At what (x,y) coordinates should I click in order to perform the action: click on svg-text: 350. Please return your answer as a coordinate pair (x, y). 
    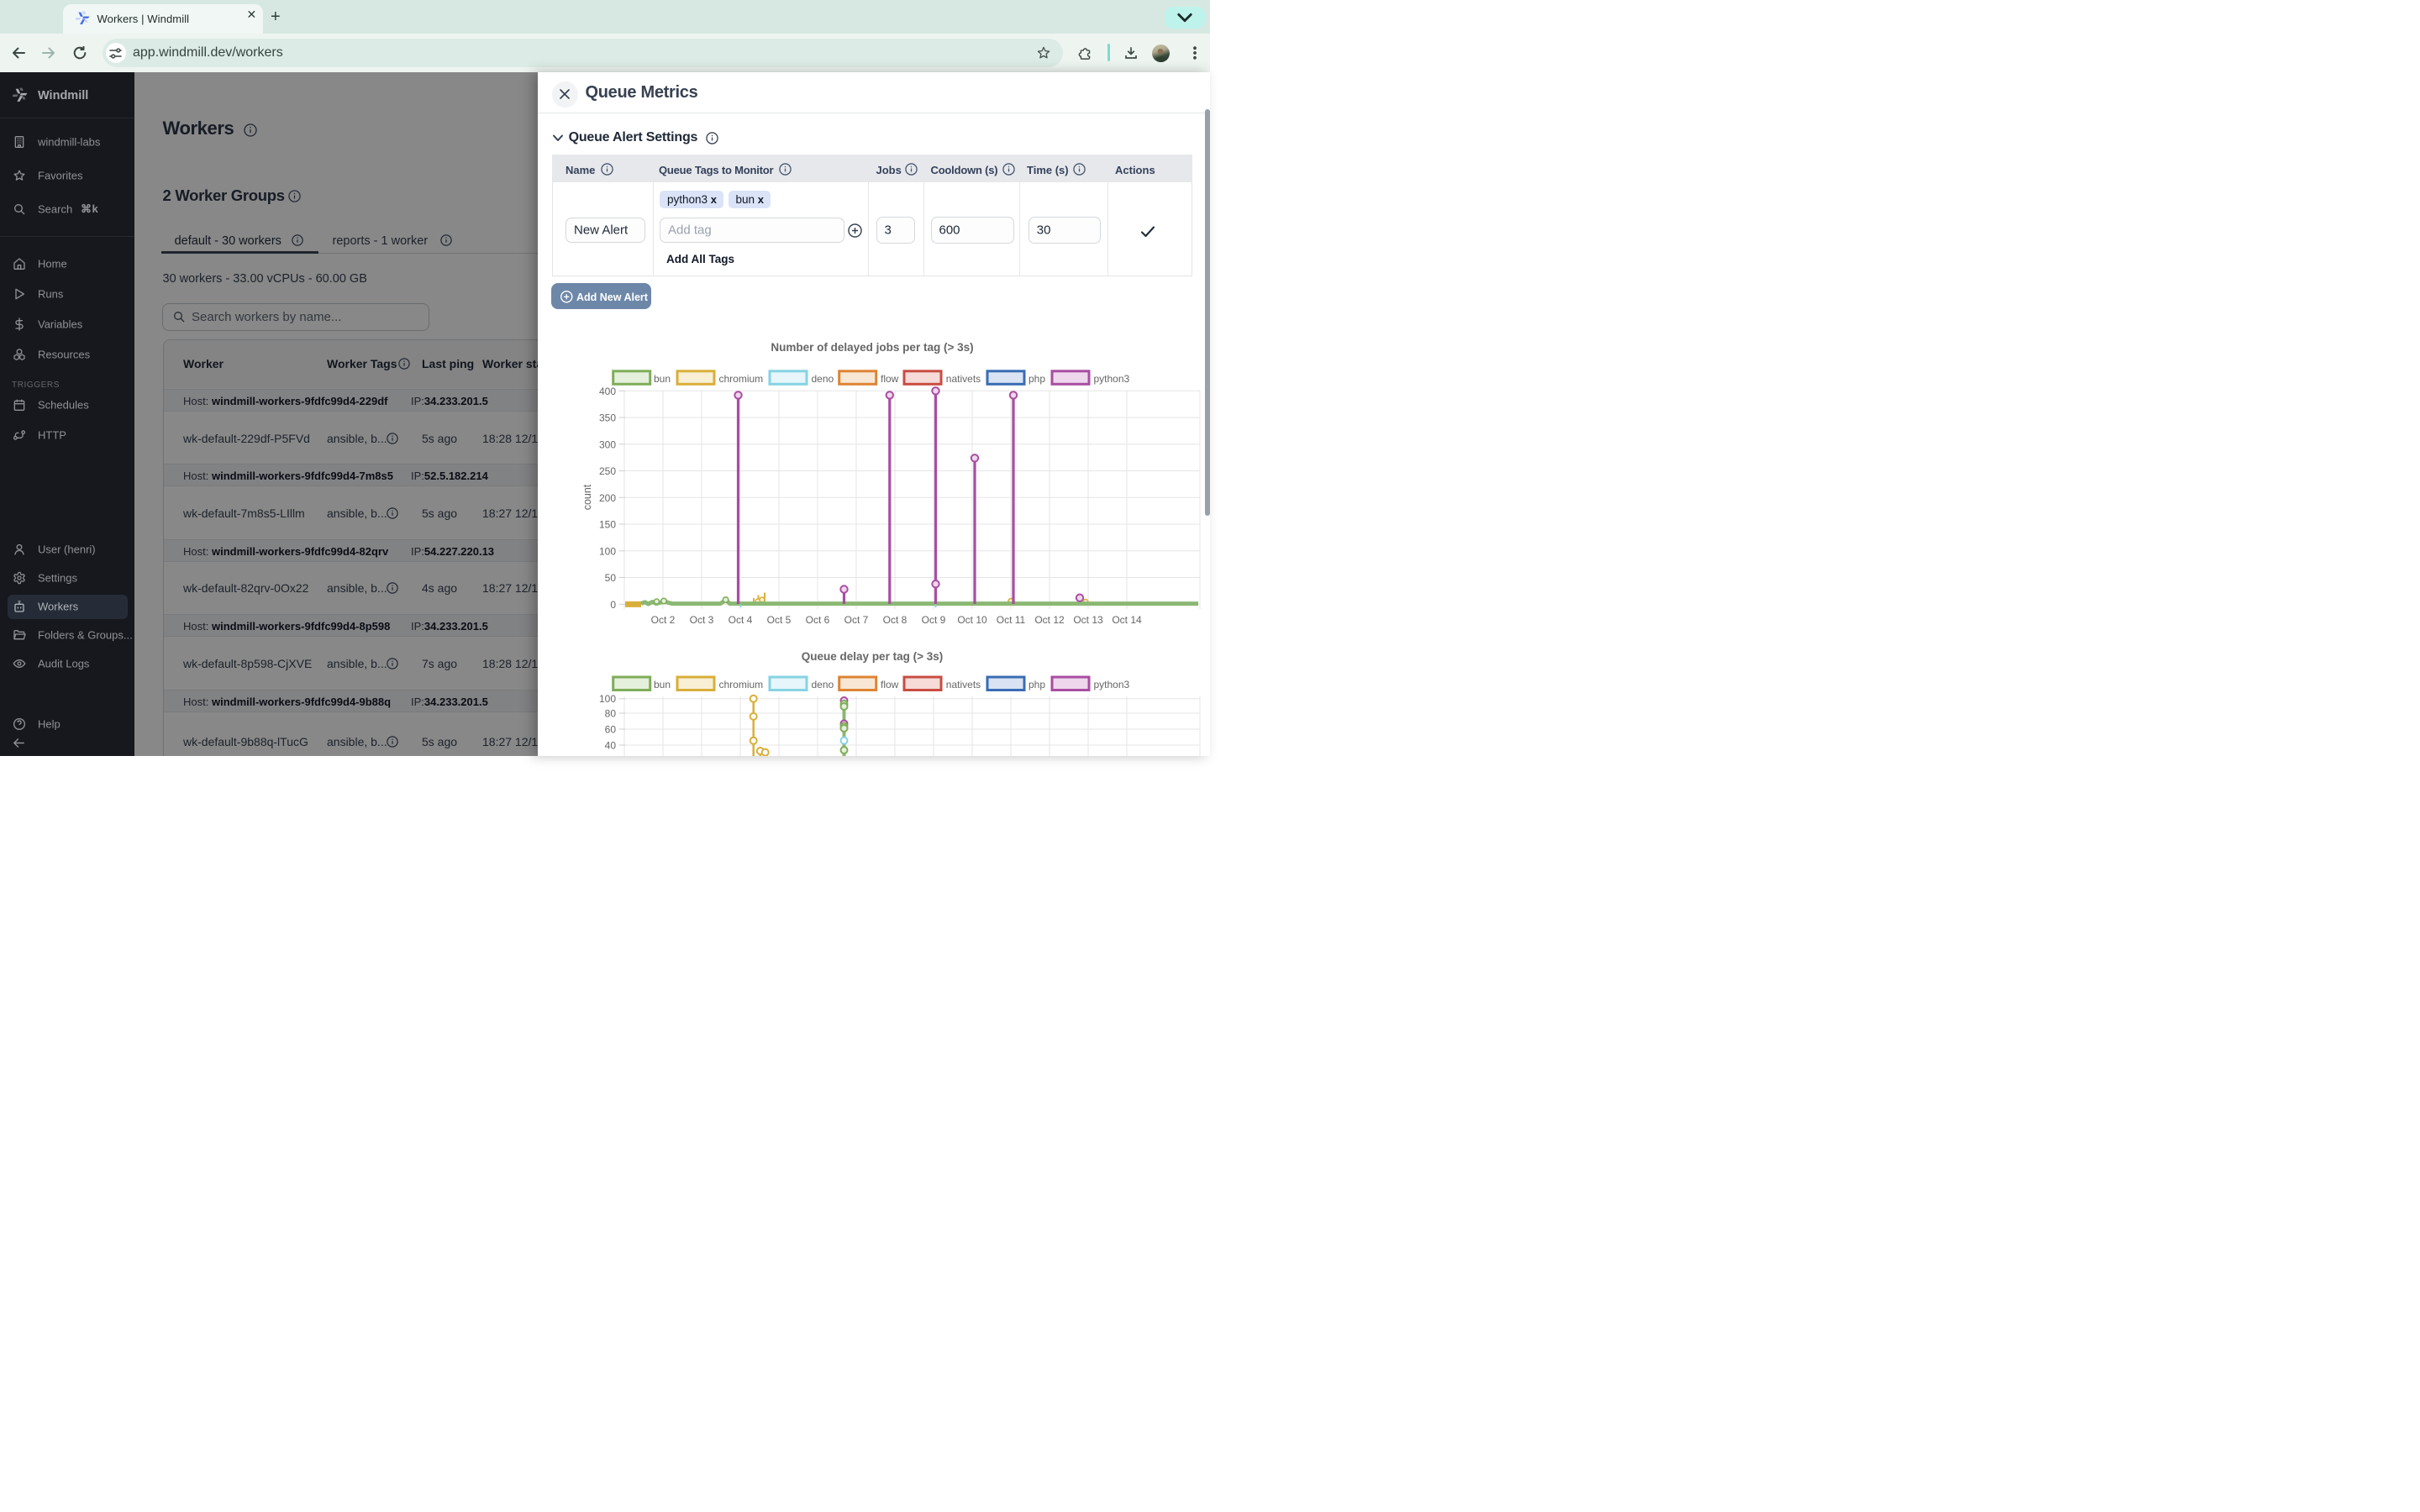
    Looking at the image, I should click on (607, 418).